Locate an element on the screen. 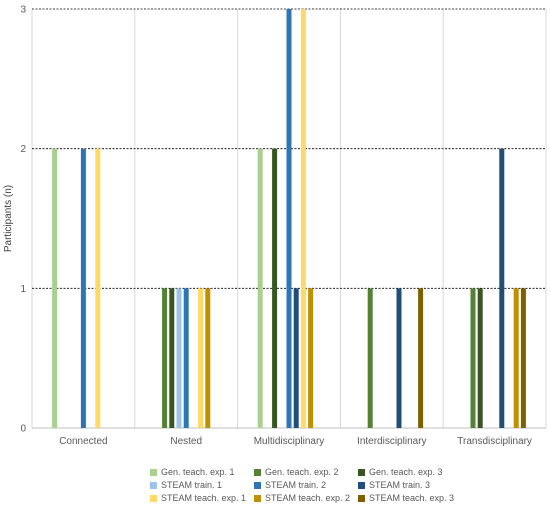 The image size is (550, 514). legend-item: STEAM train. 2 is located at coordinates (306, 485).